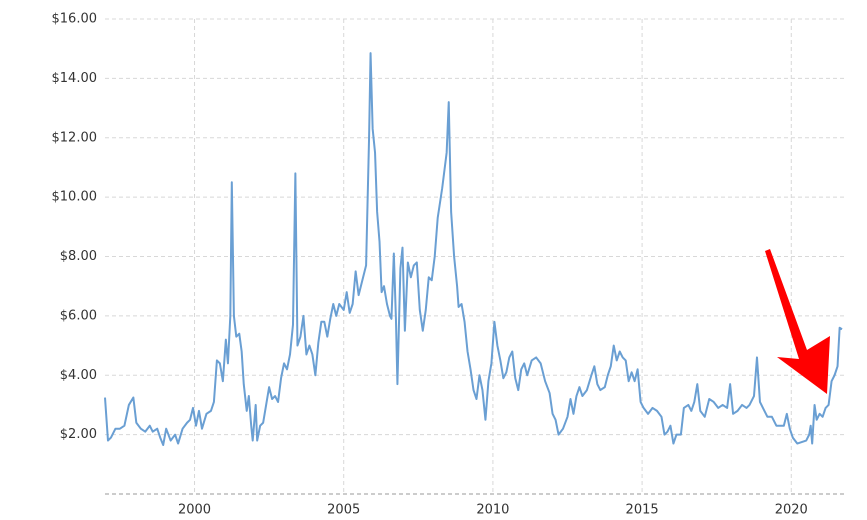  Describe the element at coordinates (797, 321) in the screenshot. I see `annotation-arrow` at that location.